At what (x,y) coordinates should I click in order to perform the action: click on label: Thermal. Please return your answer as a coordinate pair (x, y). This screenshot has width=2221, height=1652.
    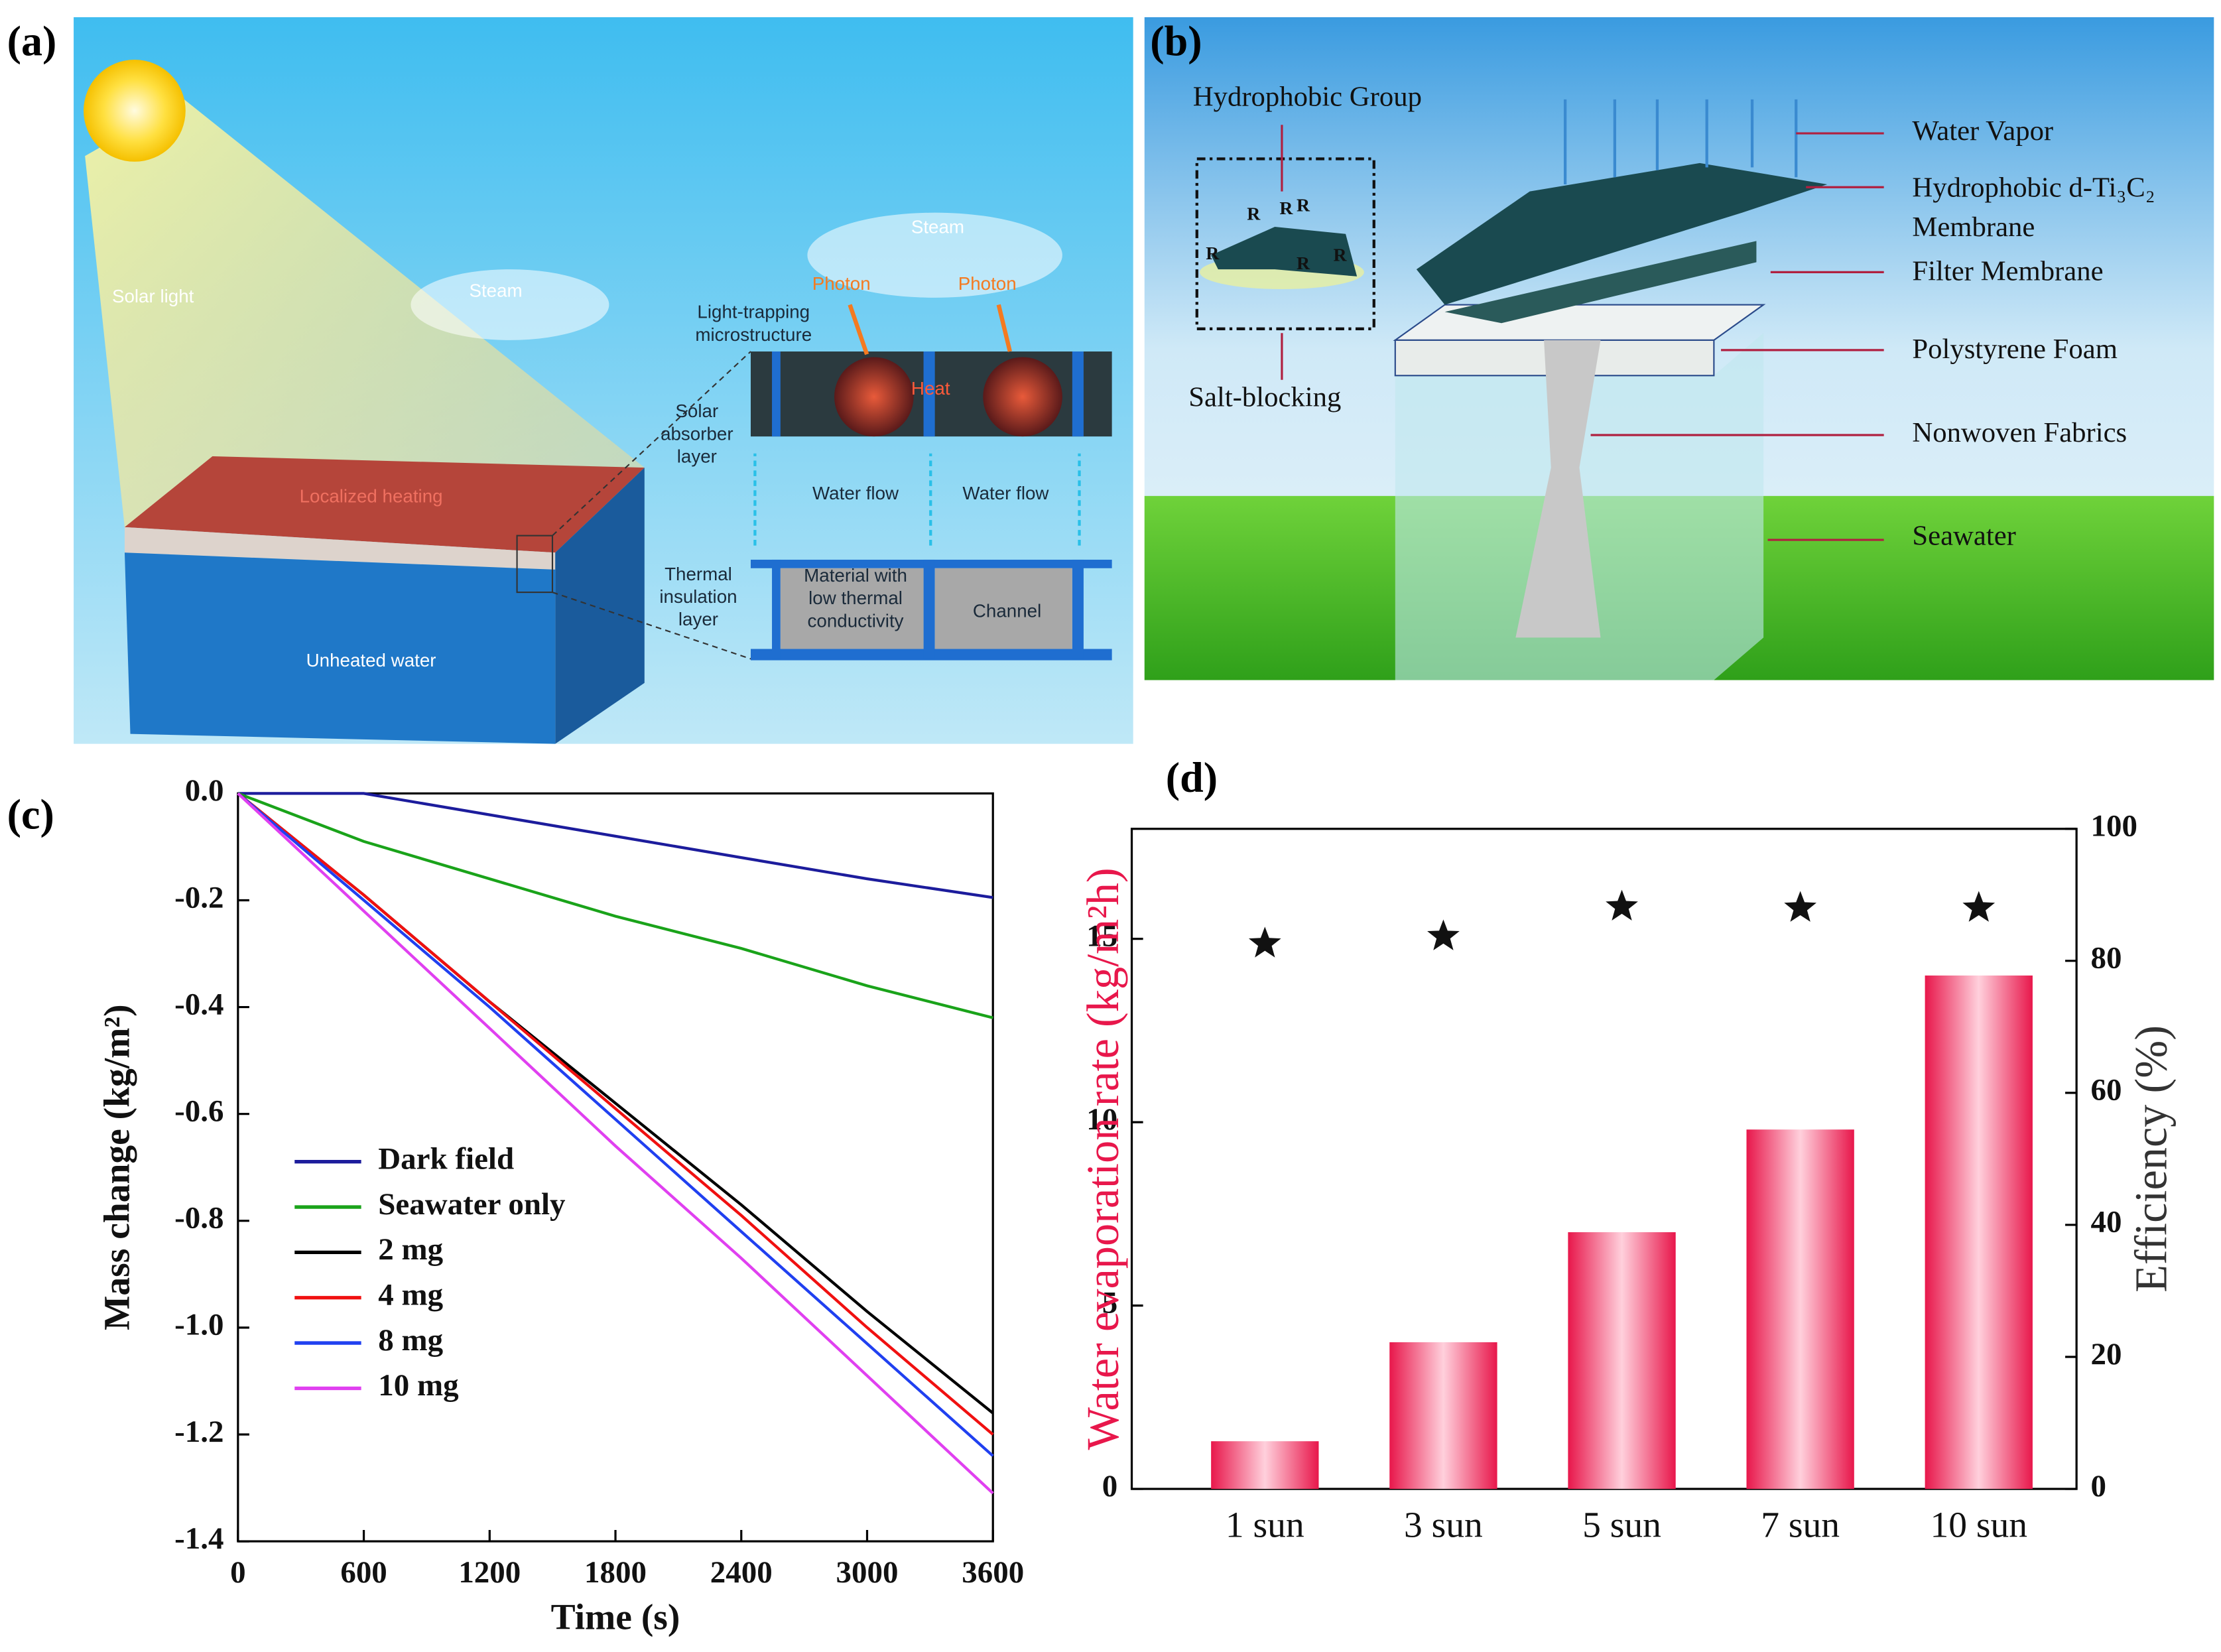
    Looking at the image, I should click on (698, 574).